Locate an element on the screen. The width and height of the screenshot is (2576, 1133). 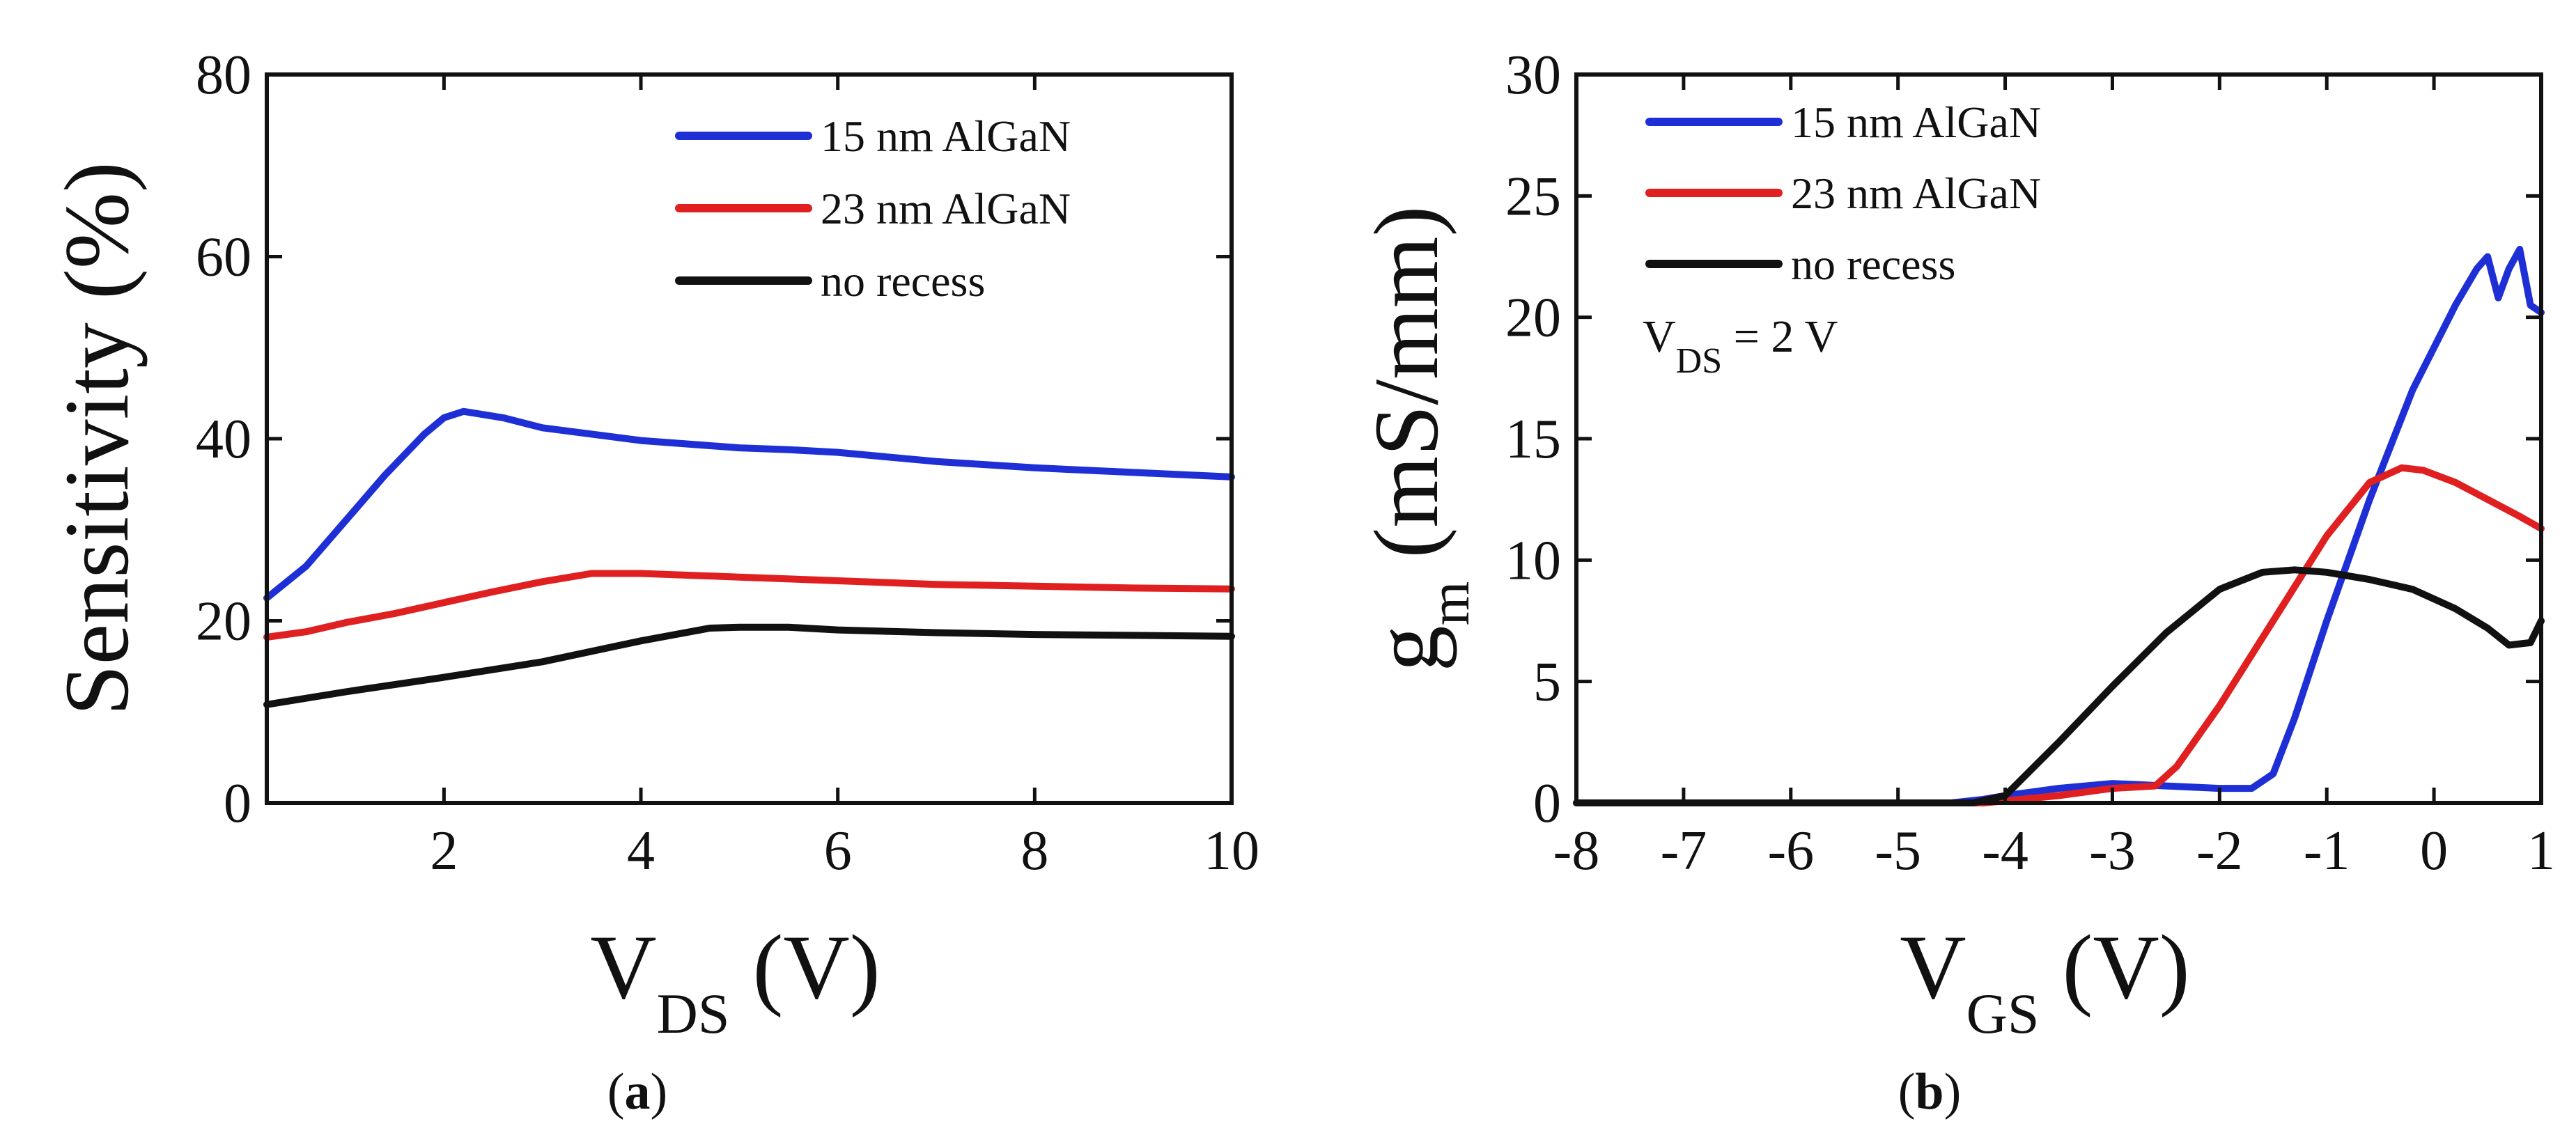
panel-a-panel-label-open: ( is located at coordinates (616, 1091).